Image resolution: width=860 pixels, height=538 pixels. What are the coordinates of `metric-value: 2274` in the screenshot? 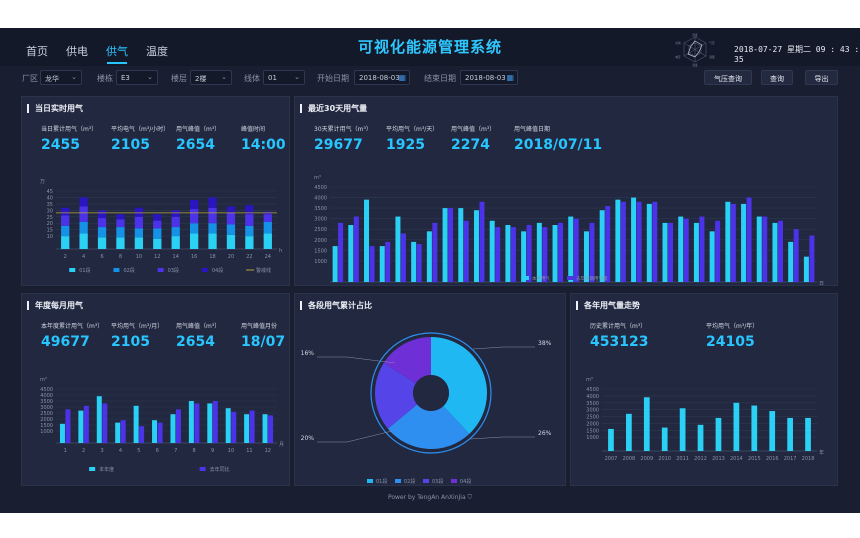 It's located at (470, 145).